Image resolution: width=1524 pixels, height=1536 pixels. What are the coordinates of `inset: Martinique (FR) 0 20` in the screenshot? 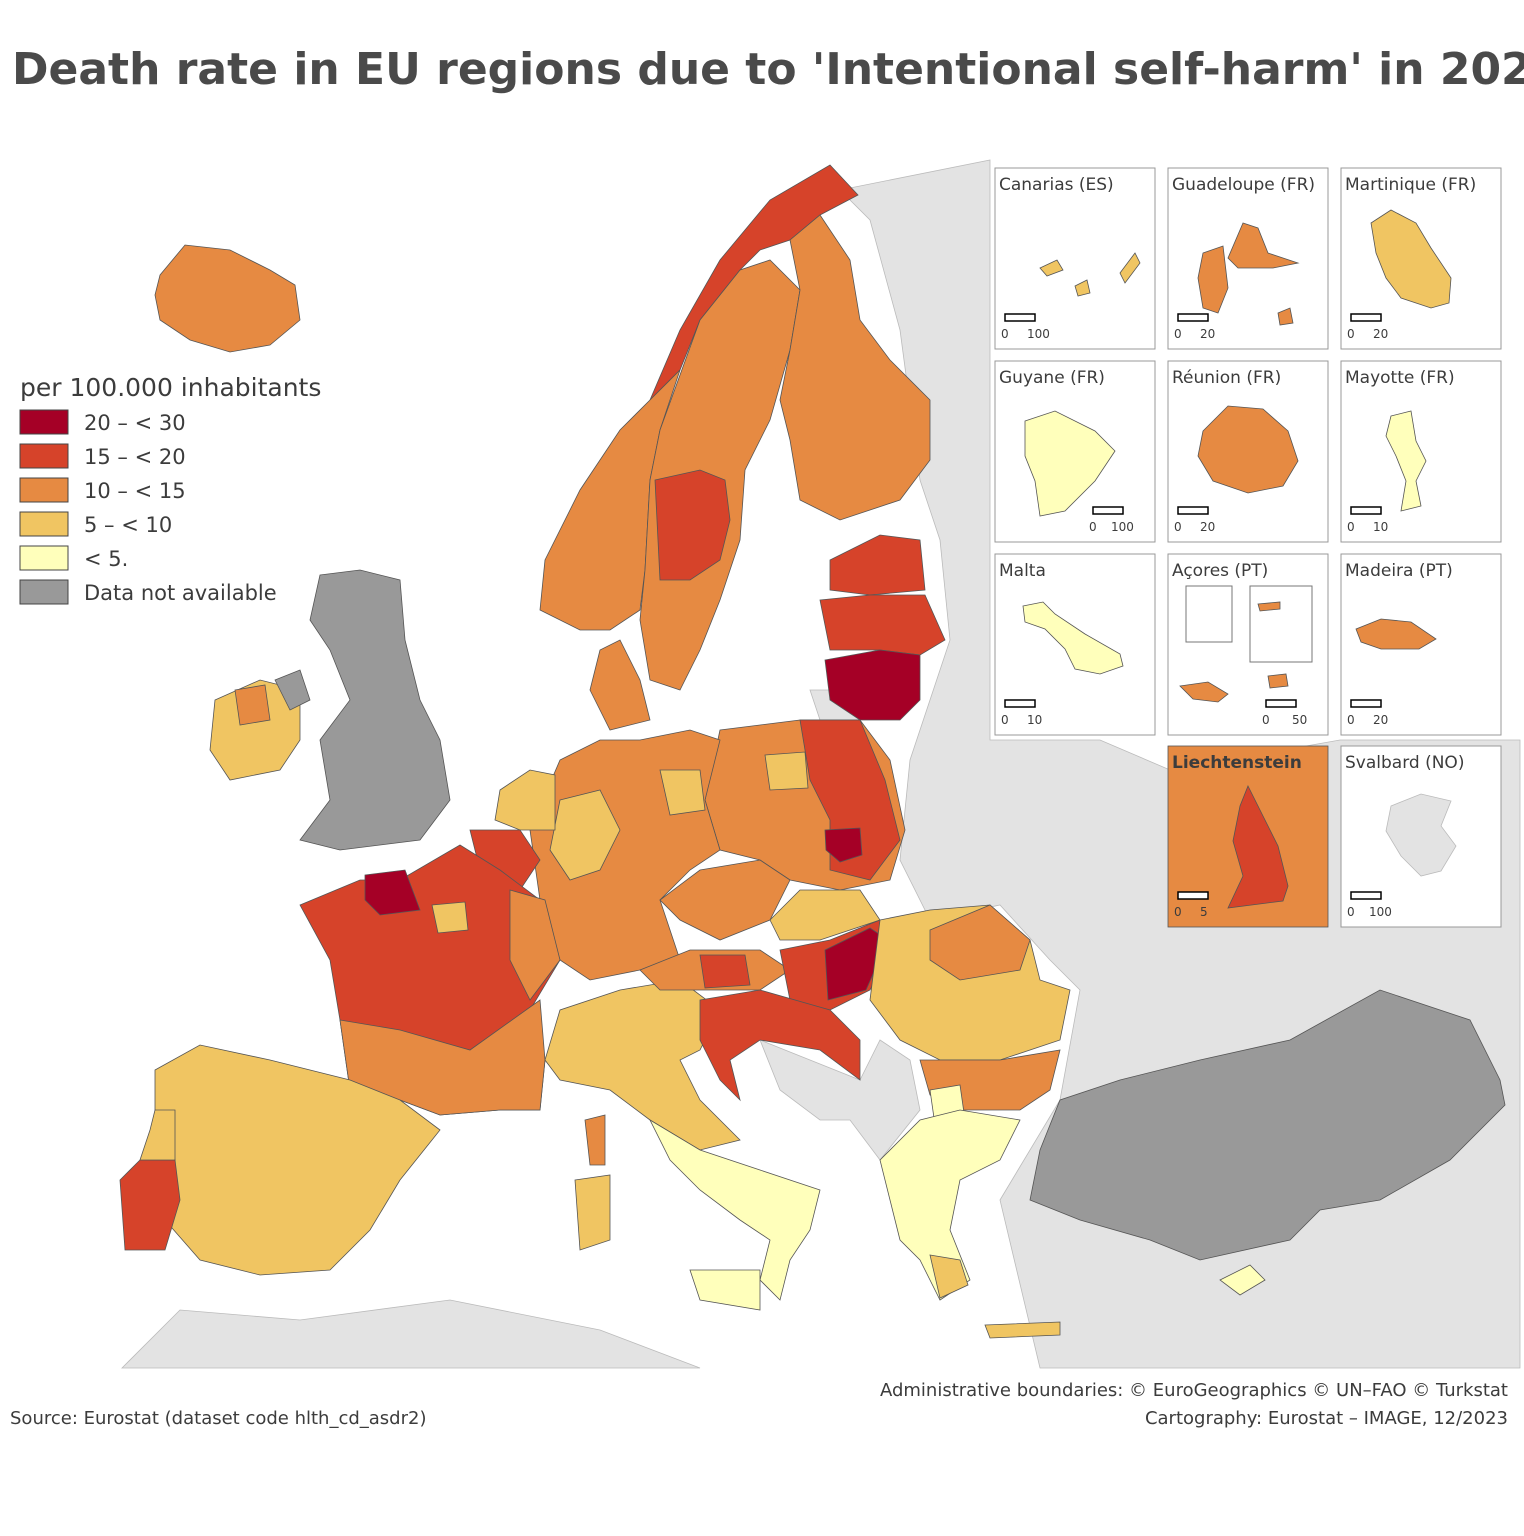 It's located at (1421, 258).